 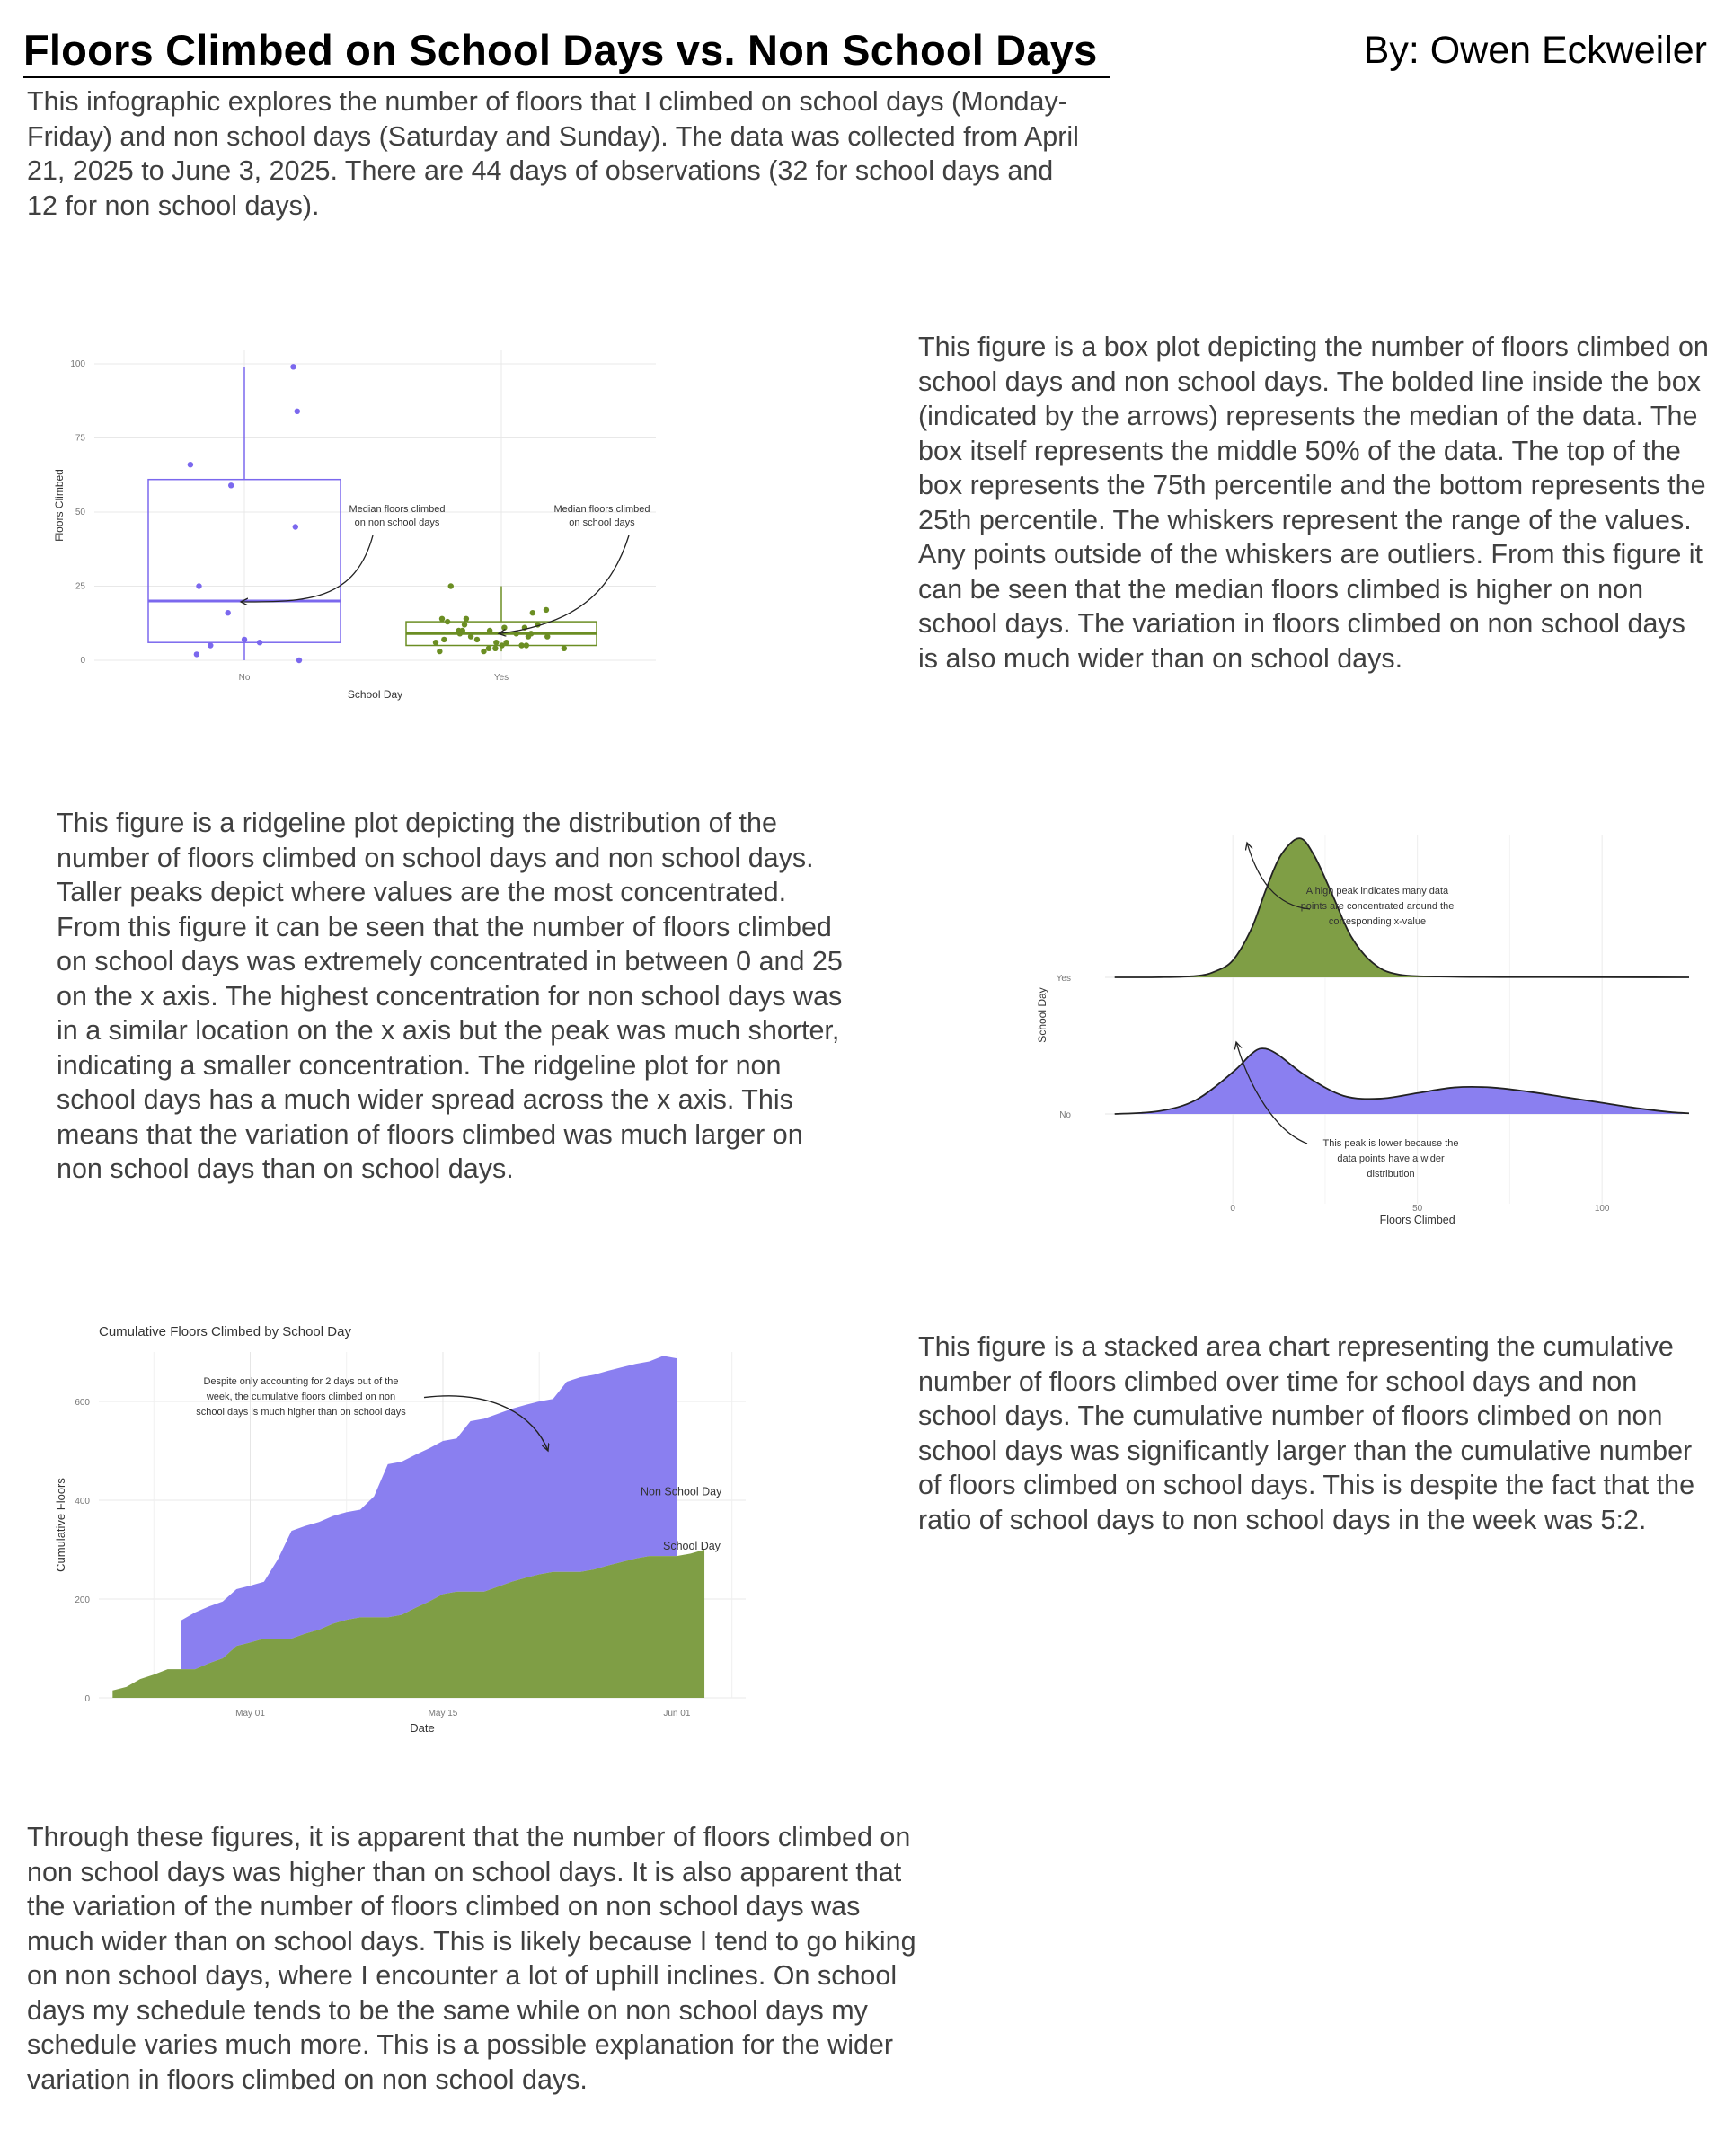 I want to click on y-tick-label: 400, so click(x=82, y=1502).